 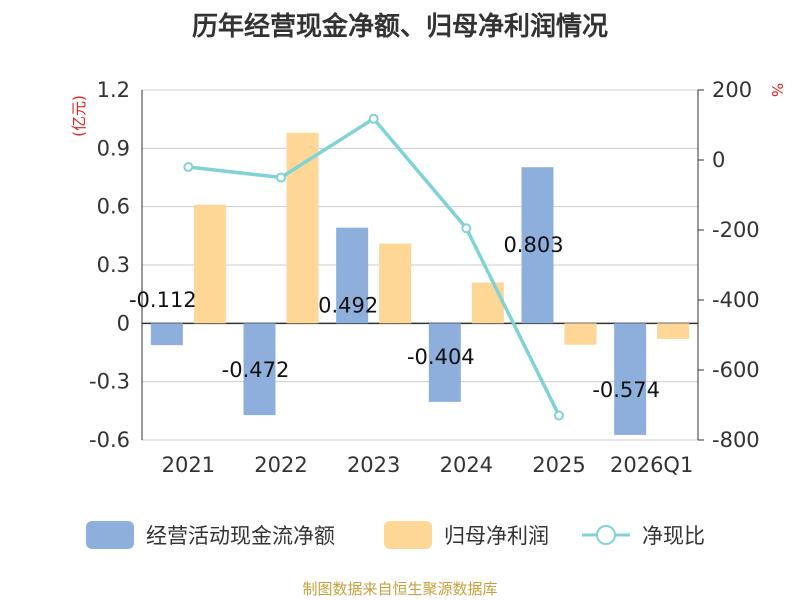 What do you see at coordinates (626, 390) in the screenshot?
I see `cashflow-data-label: -0.574` at bounding box center [626, 390].